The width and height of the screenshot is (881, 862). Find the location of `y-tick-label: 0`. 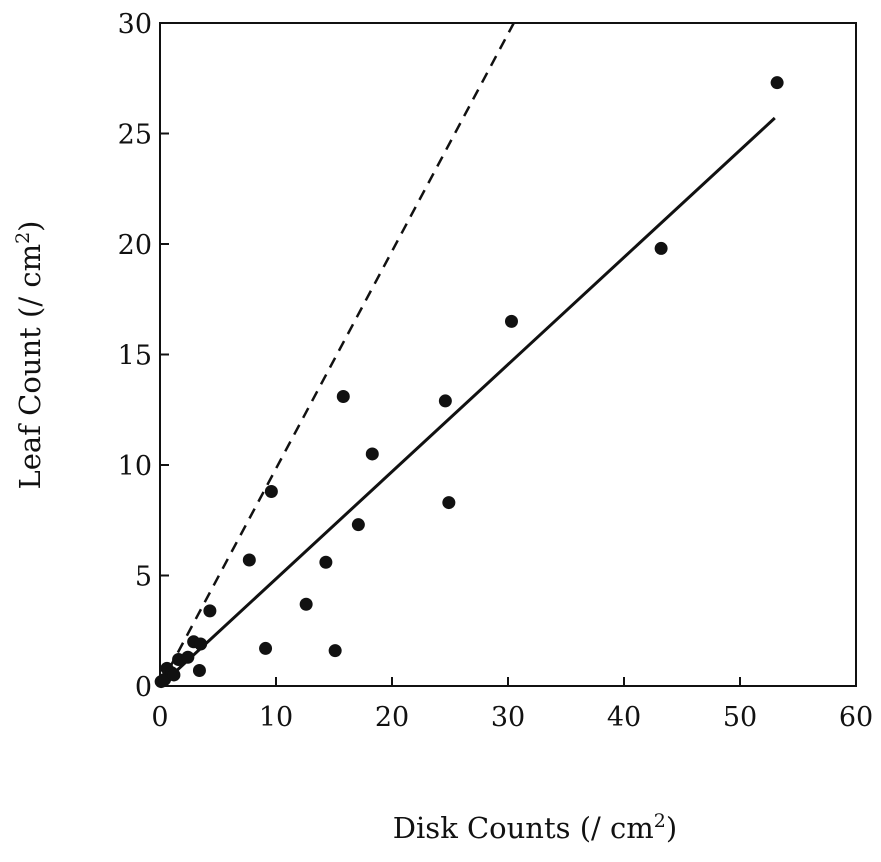

y-tick-label: 0 is located at coordinates (143, 687).